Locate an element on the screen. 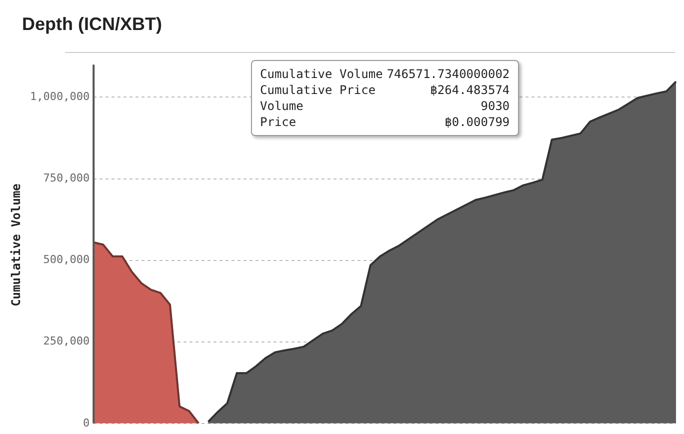 The width and height of the screenshot is (684, 434). y-tick-label: 500,000 is located at coordinates (66, 259).